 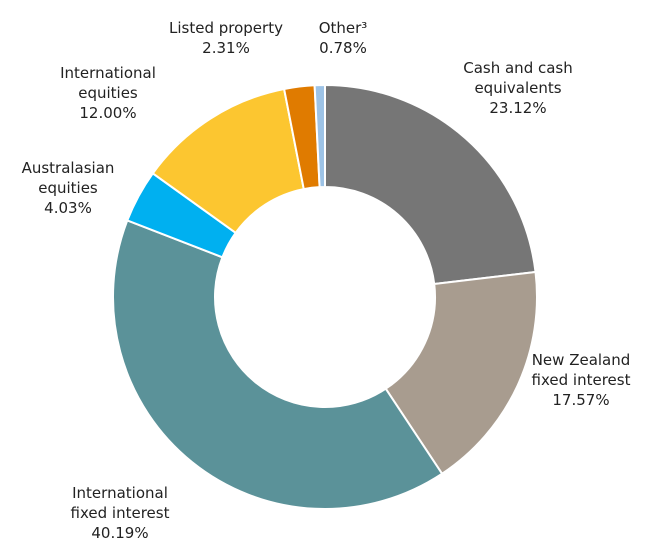 What do you see at coordinates (343, 38) in the screenshot?
I see `slice-label: Other³ 0.78%` at bounding box center [343, 38].